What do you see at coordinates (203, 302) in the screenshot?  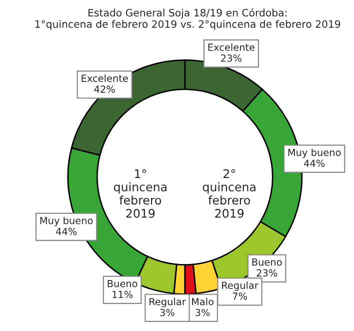 I see `slice-label: Malo` at bounding box center [203, 302].